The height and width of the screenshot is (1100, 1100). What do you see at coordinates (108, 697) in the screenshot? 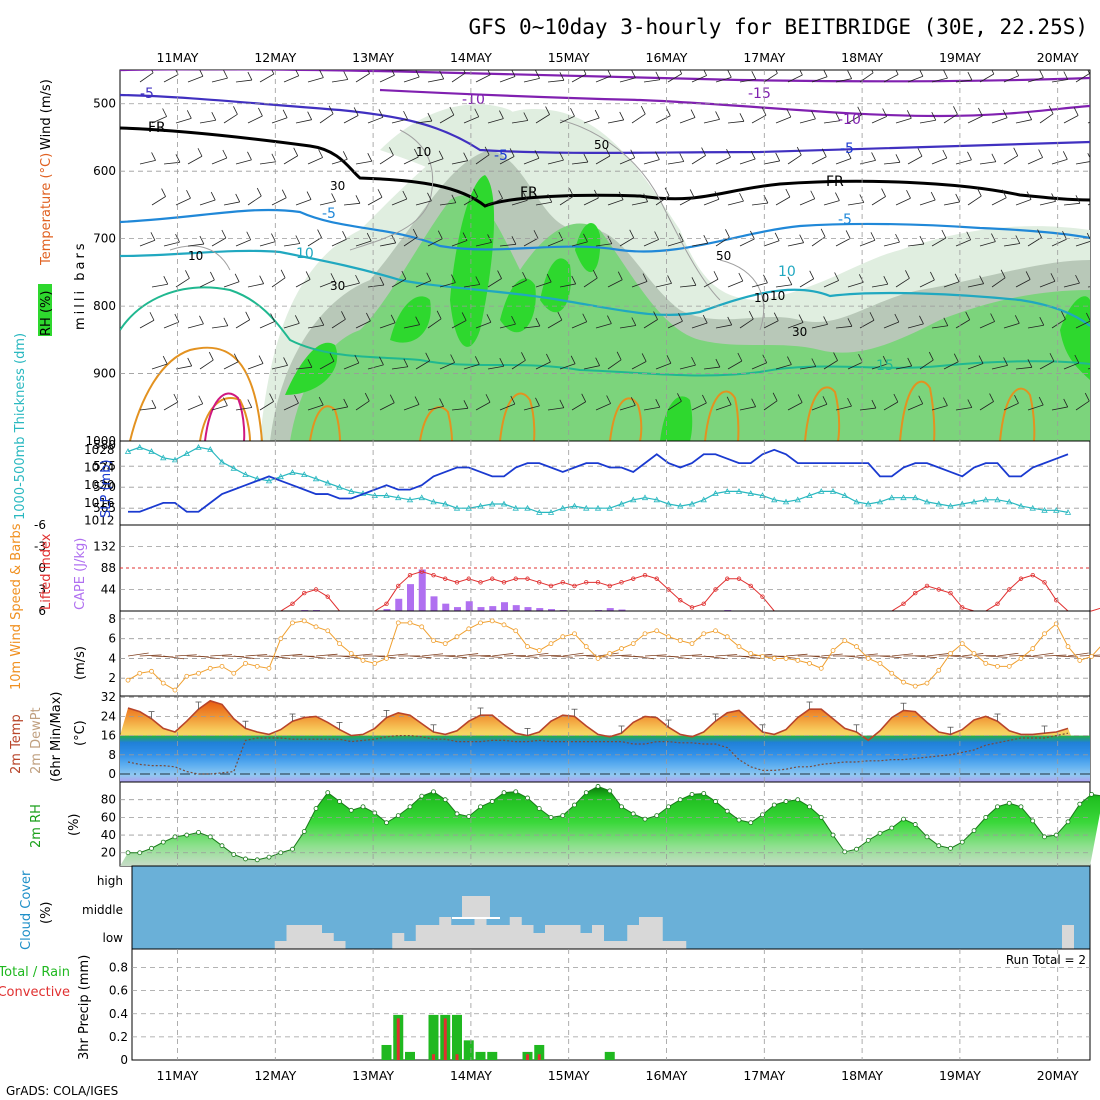
I see `temp-tick: 32` at bounding box center [108, 697].